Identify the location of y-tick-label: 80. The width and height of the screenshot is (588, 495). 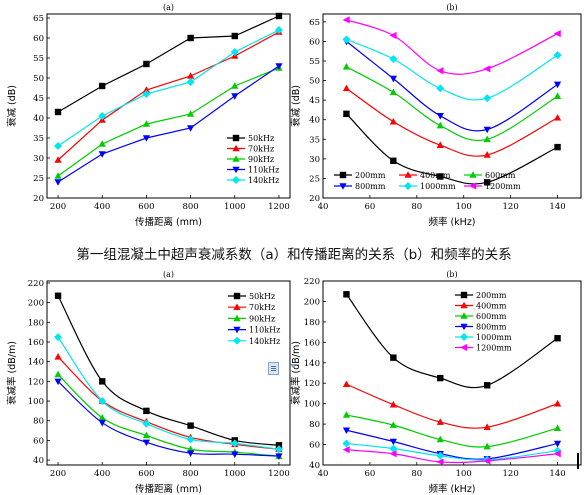
(314, 425).